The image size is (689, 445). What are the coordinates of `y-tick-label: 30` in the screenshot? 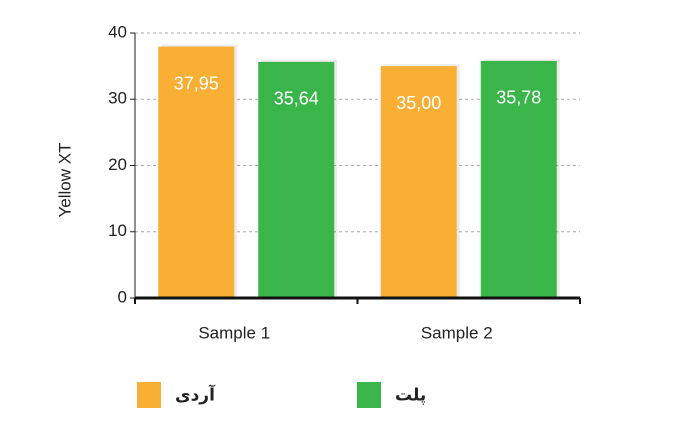 It's located at (117, 98).